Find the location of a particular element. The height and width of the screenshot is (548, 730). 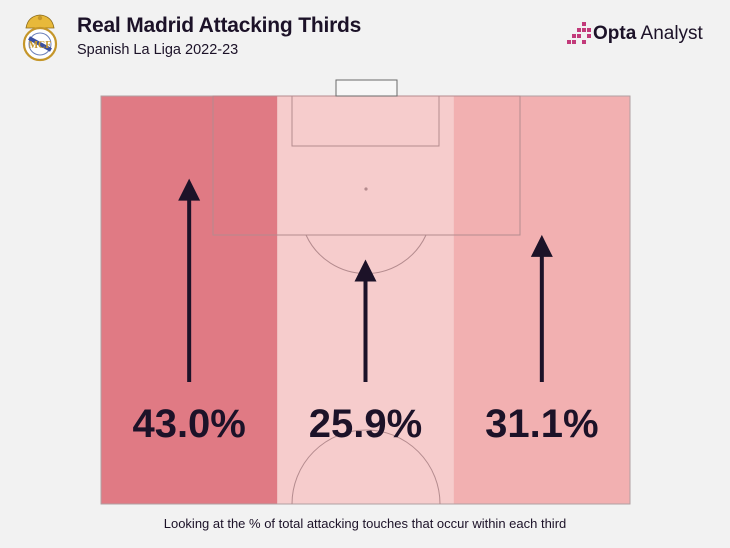

labels-group: 43.0% 25.9% 31.1% is located at coordinates (365, 424).